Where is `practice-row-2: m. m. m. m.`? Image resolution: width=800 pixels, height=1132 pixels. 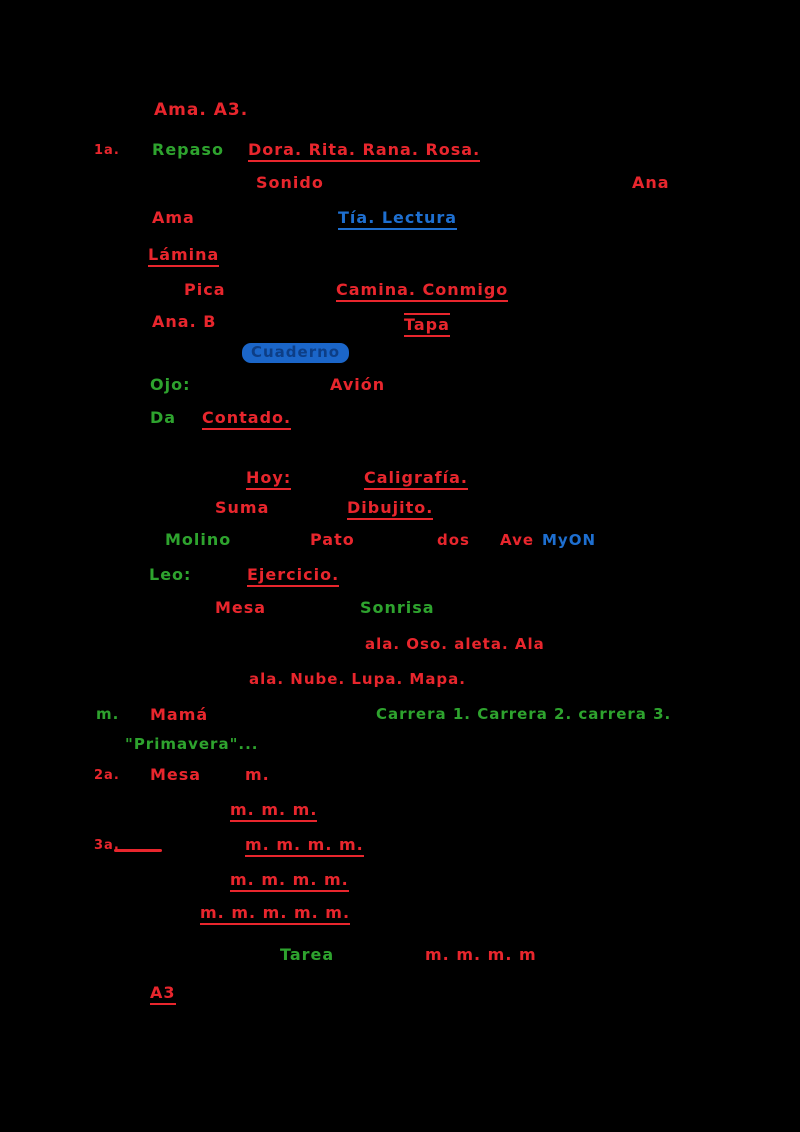
practice-row-2: m. m. m. m. is located at coordinates (304, 846).